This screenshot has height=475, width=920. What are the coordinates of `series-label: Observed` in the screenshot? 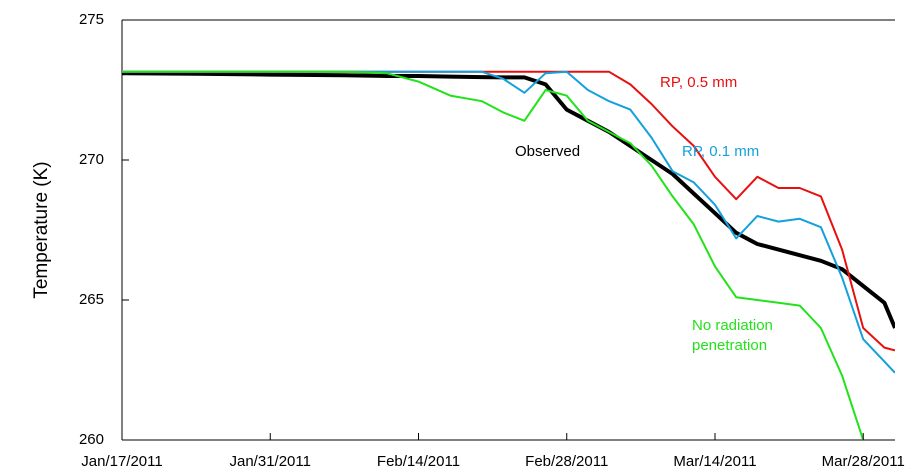 It's located at (548, 151).